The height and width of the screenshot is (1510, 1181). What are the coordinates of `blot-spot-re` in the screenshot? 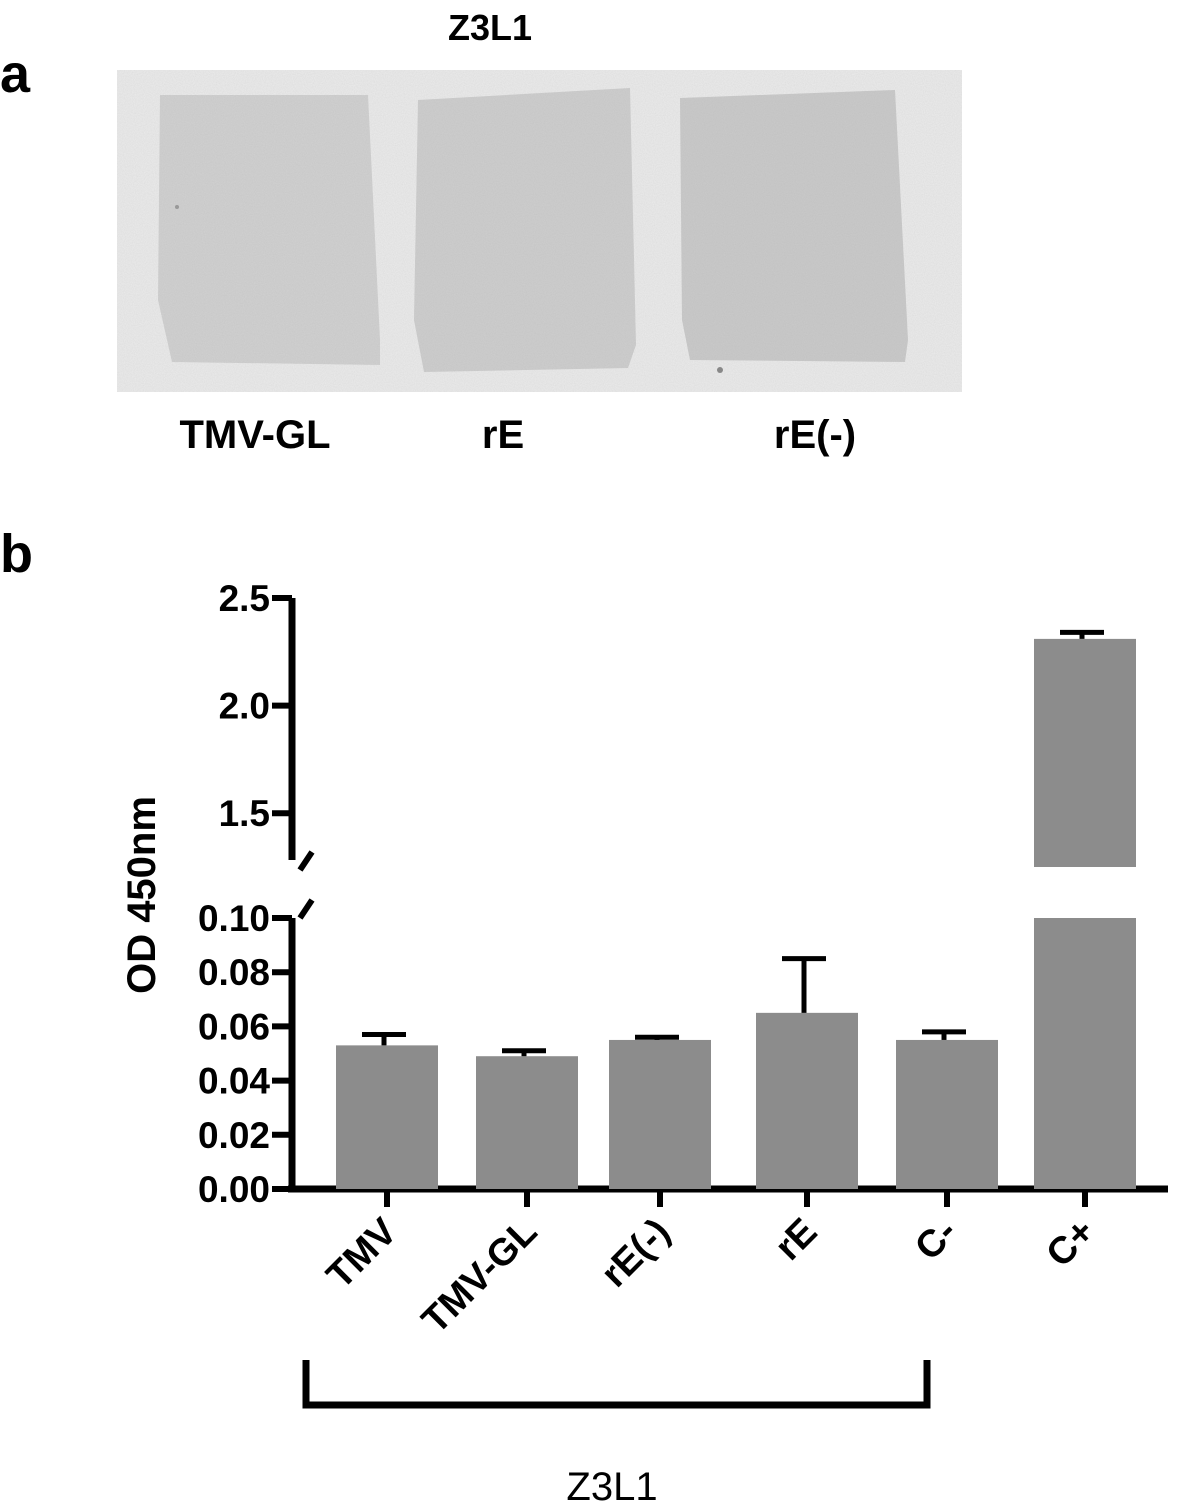 It's located at (525, 230).